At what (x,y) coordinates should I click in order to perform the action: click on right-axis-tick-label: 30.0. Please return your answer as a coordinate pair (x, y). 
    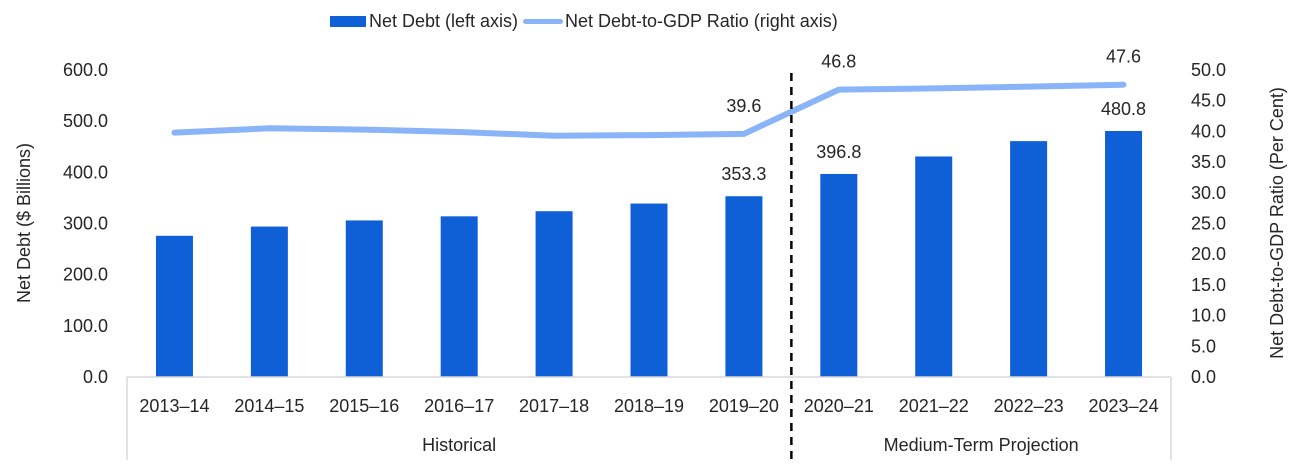
    Looking at the image, I should click on (1208, 193).